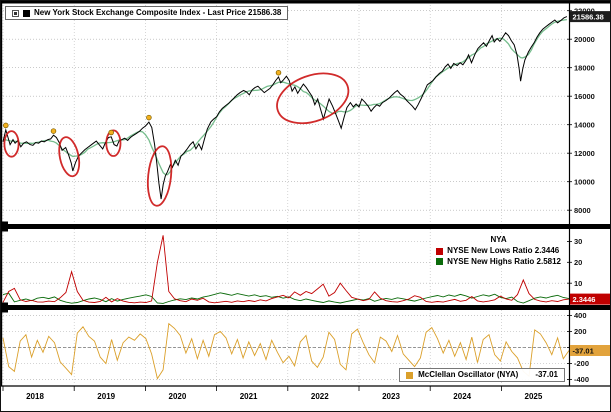  What do you see at coordinates (580, 315) in the screenshot?
I see `y-tick-label: 400` at bounding box center [580, 315].